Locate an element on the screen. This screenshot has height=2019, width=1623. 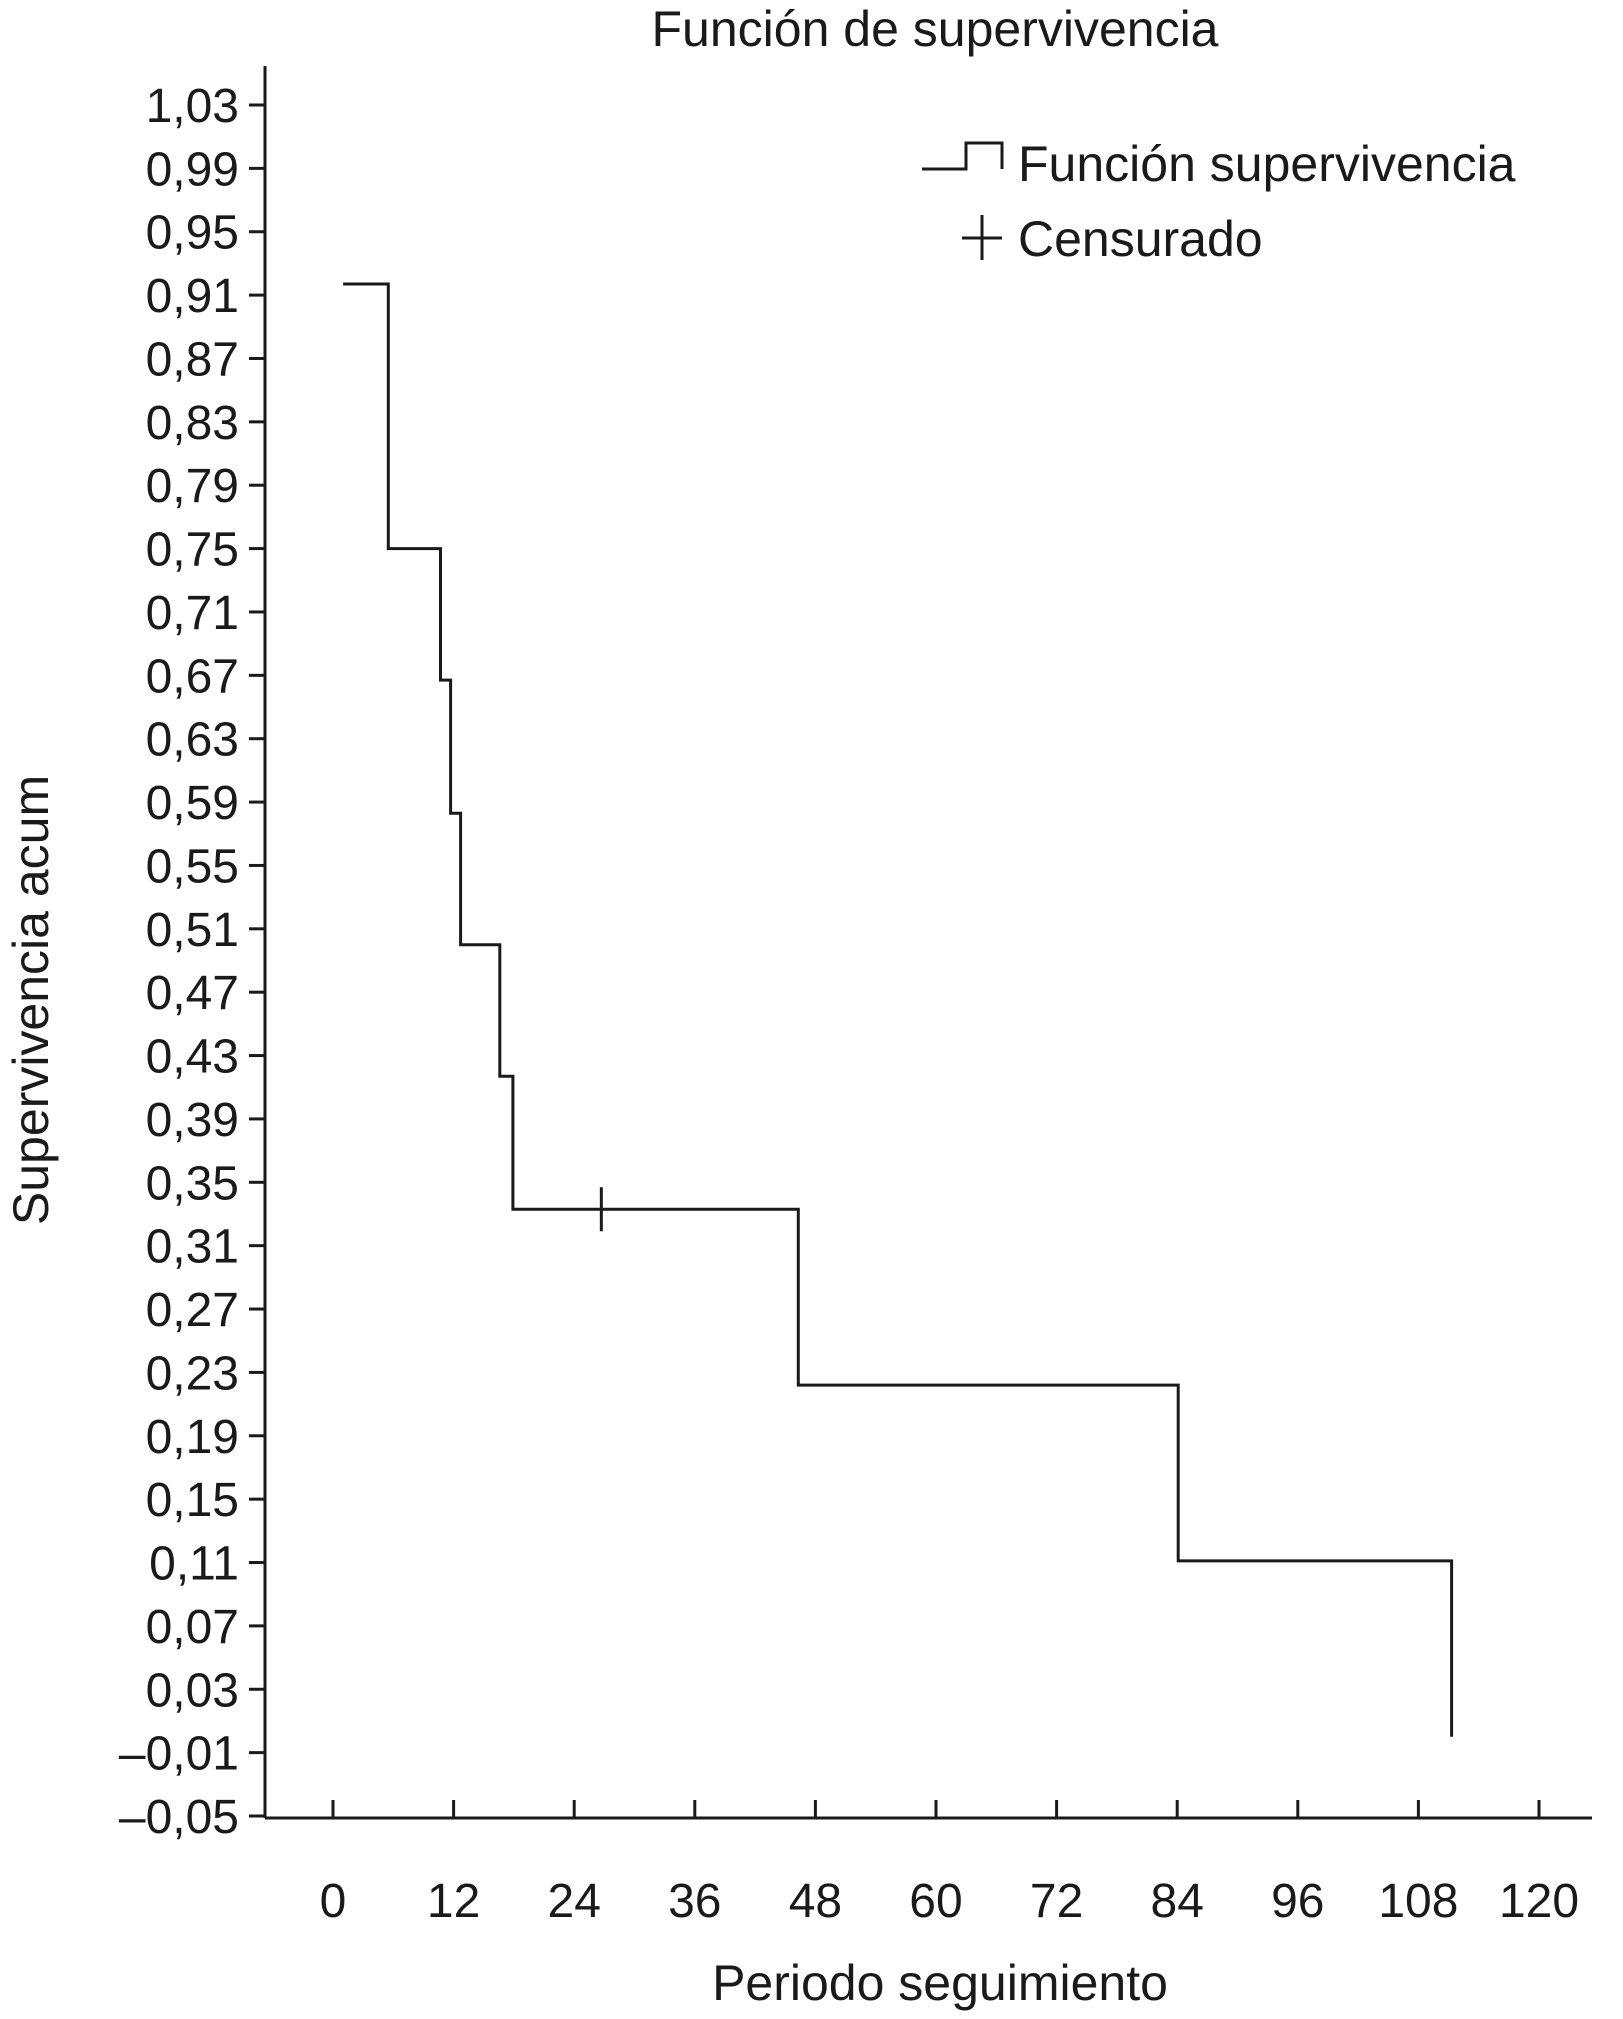
x-tick-label: 108 is located at coordinates (1418, 1901).